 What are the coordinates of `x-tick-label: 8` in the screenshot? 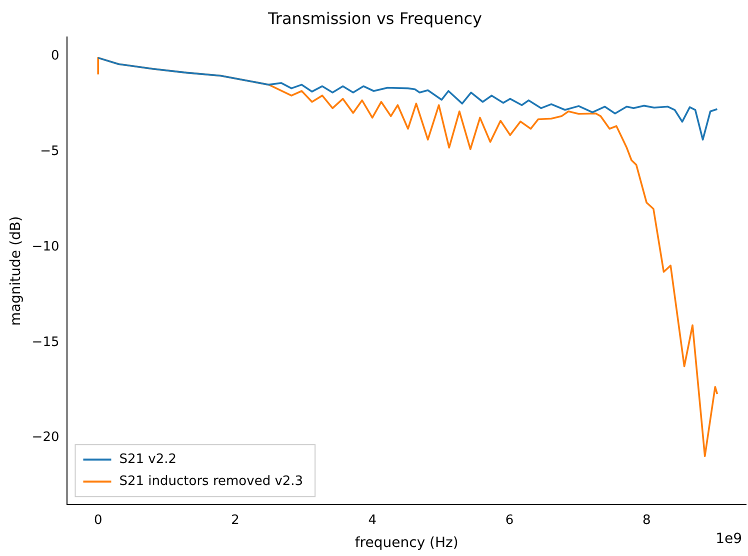 It's located at (646, 520).